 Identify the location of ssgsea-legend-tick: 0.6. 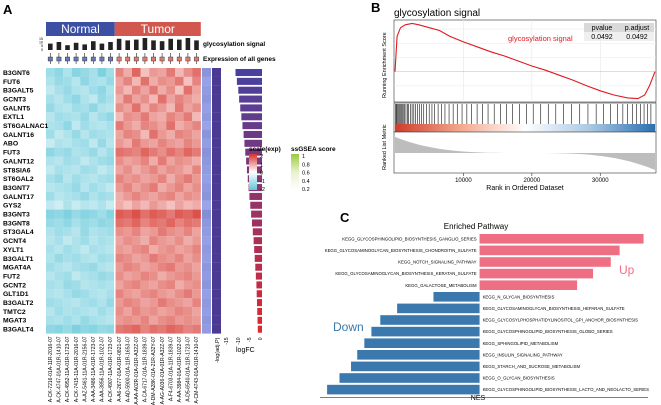
(306, 174).